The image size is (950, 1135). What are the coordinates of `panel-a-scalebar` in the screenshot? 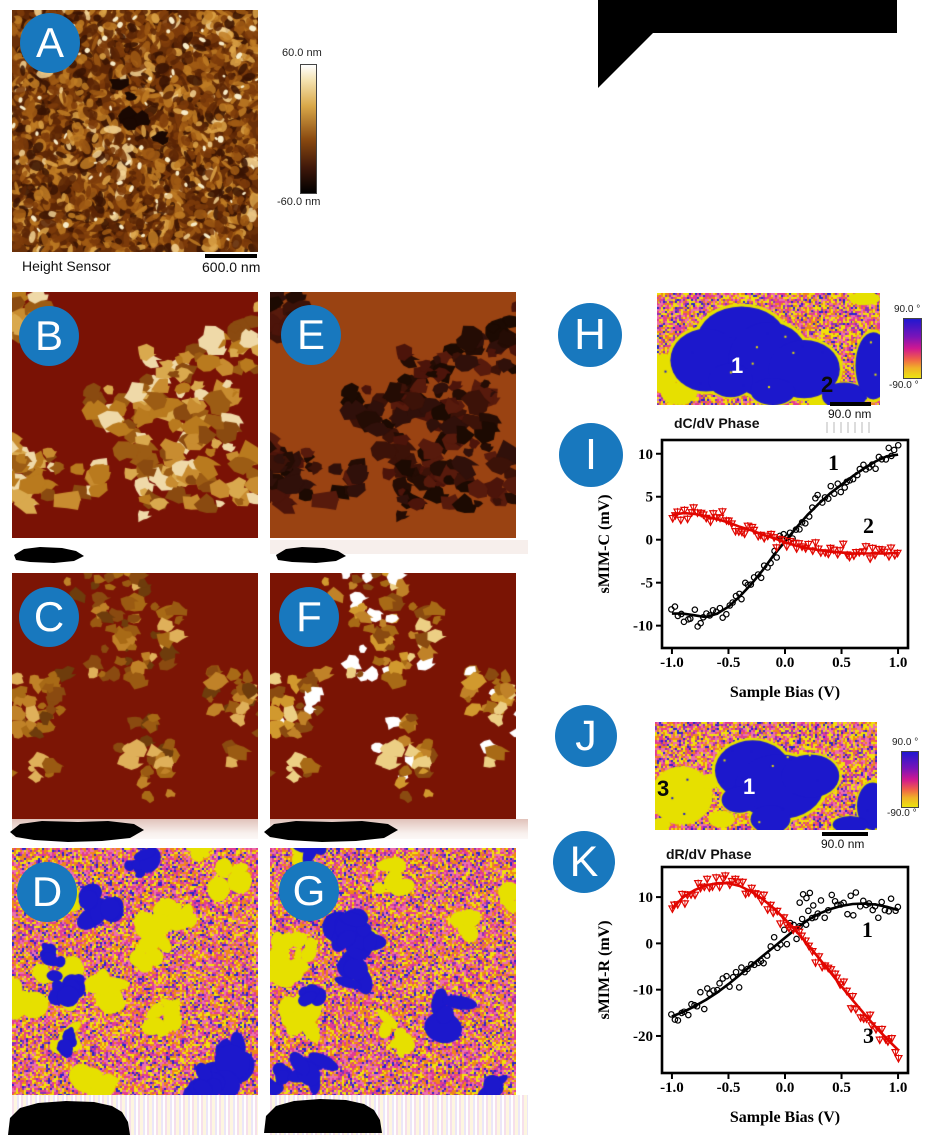 It's located at (231, 256).